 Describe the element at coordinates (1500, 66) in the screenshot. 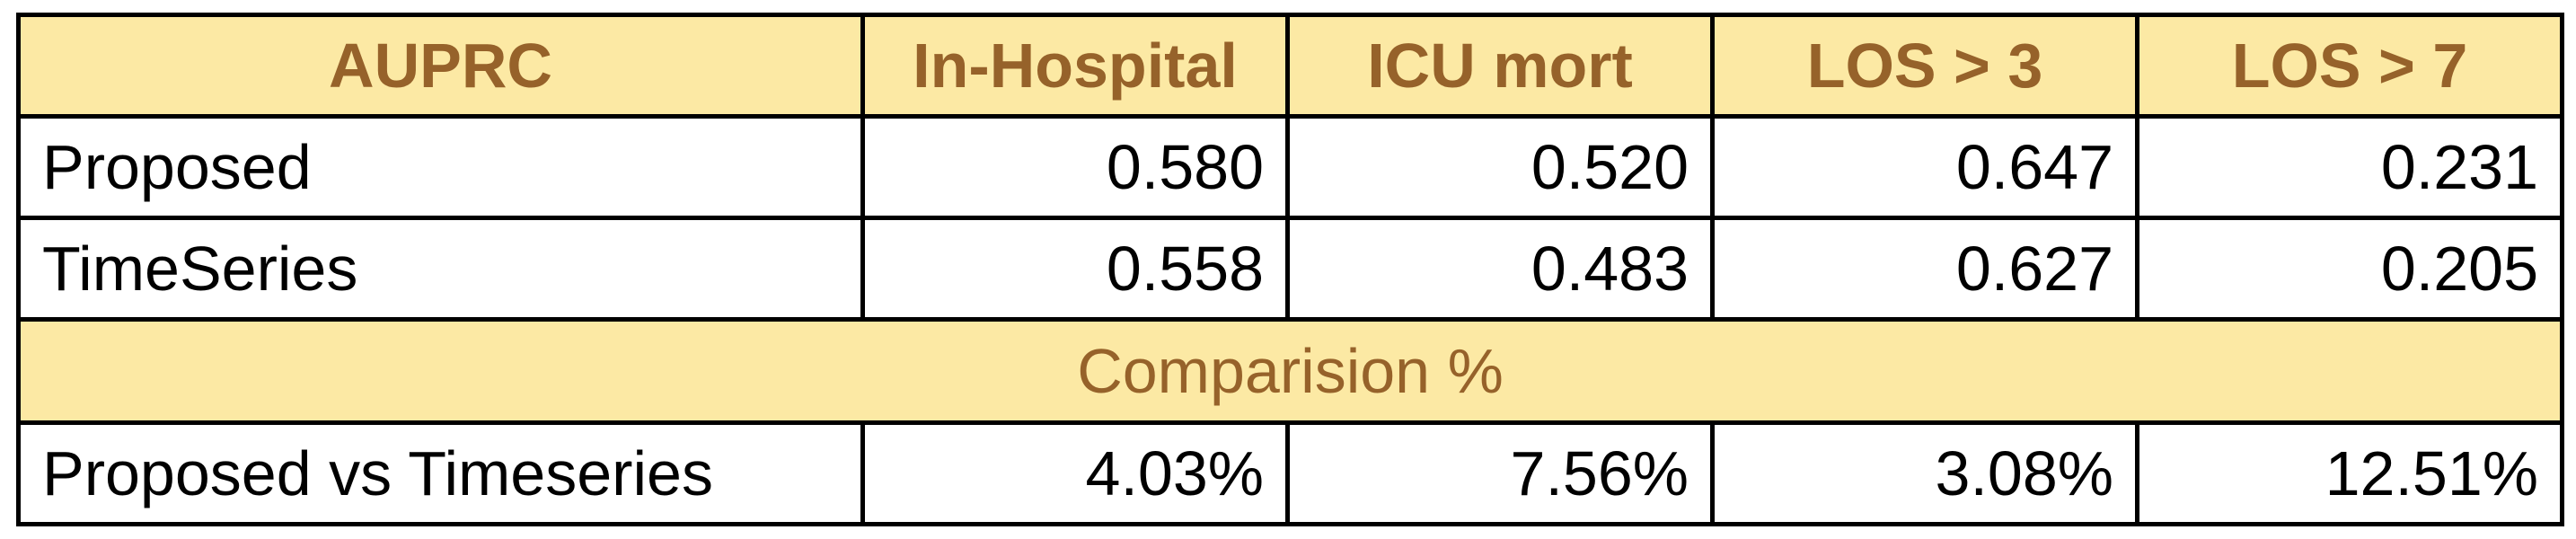

I see `header-cell-icu-mort: ICU mort` at that location.